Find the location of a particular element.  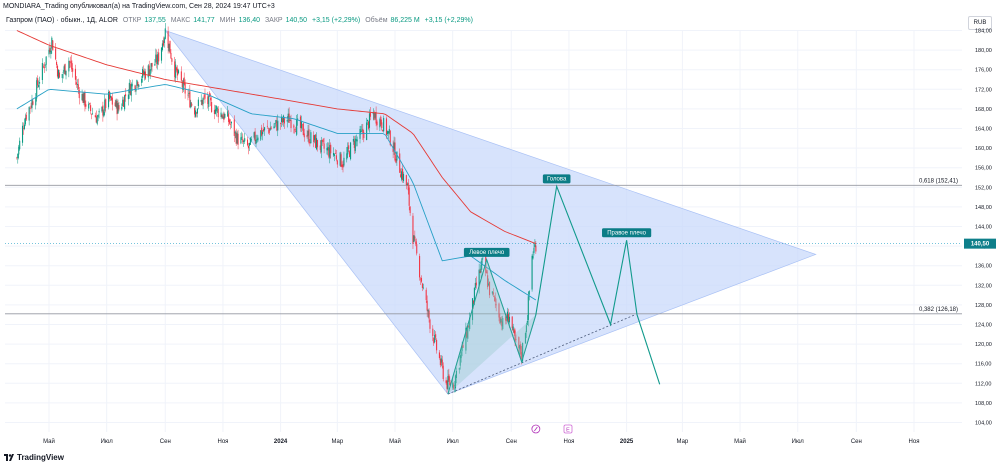

y-tick-label: 172,00 is located at coordinates (983, 90).